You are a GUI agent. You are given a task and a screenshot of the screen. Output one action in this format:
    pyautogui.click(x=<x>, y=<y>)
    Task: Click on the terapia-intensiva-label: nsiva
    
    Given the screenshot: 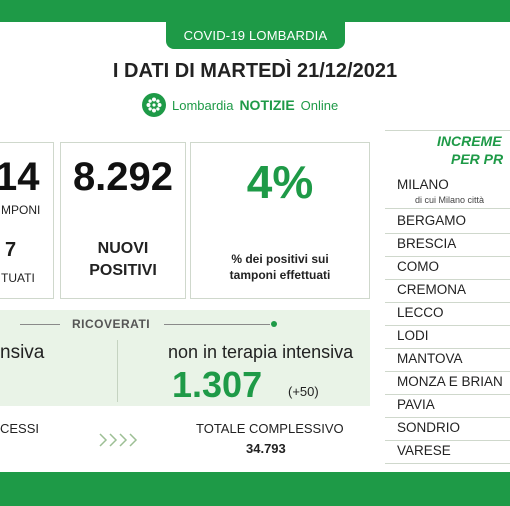 What is the action you would take?
    pyautogui.click(x=22, y=352)
    